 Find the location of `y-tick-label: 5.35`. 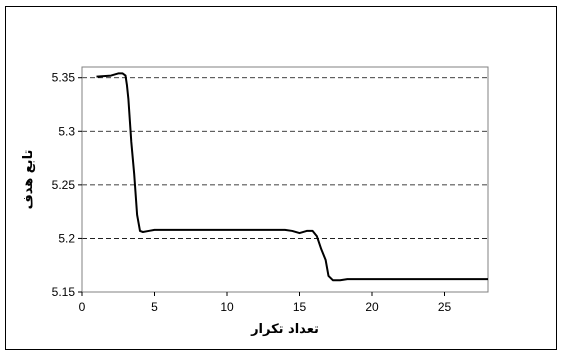

y-tick-label: 5.35 is located at coordinates (64, 78).